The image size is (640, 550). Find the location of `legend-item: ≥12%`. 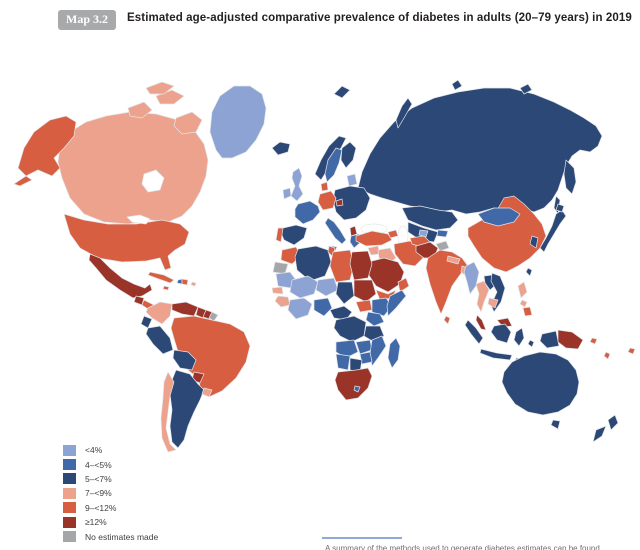

legend-item: ≥12% is located at coordinates (110, 522).